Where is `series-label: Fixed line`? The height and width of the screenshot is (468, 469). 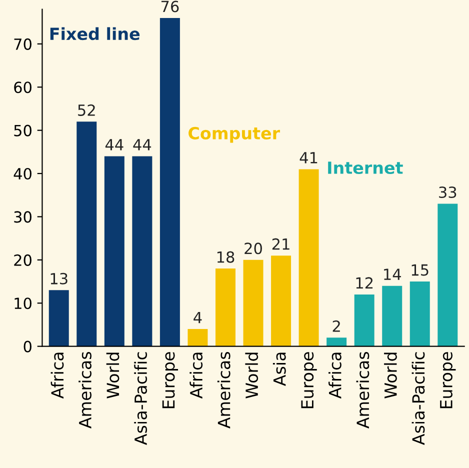 series-label: Fixed line is located at coordinates (95, 33).